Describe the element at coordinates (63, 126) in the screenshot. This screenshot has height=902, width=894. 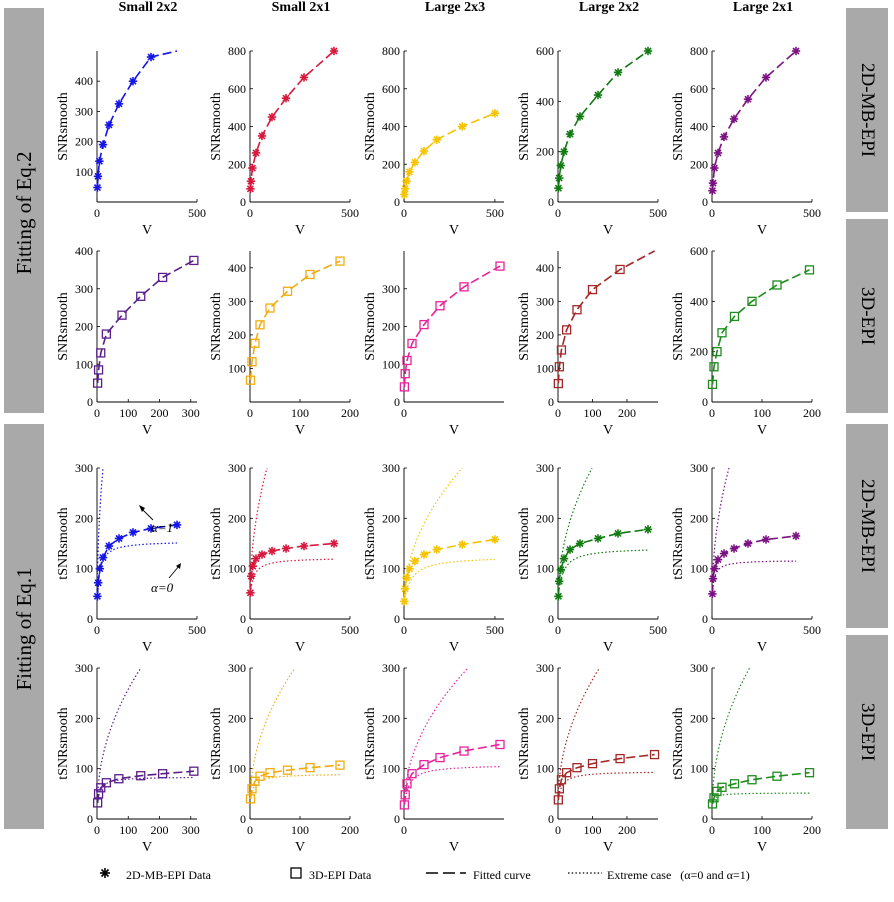
I see `y-axis-label: SNRsmooth` at that location.